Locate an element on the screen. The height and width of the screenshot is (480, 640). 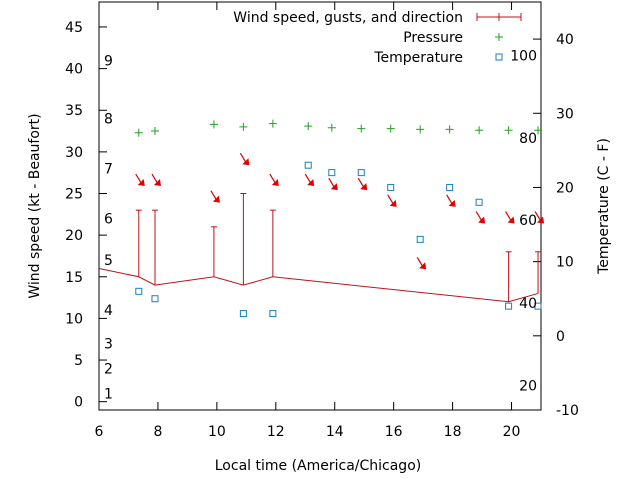
y-right-tick-label: 10 is located at coordinates (565, 263).